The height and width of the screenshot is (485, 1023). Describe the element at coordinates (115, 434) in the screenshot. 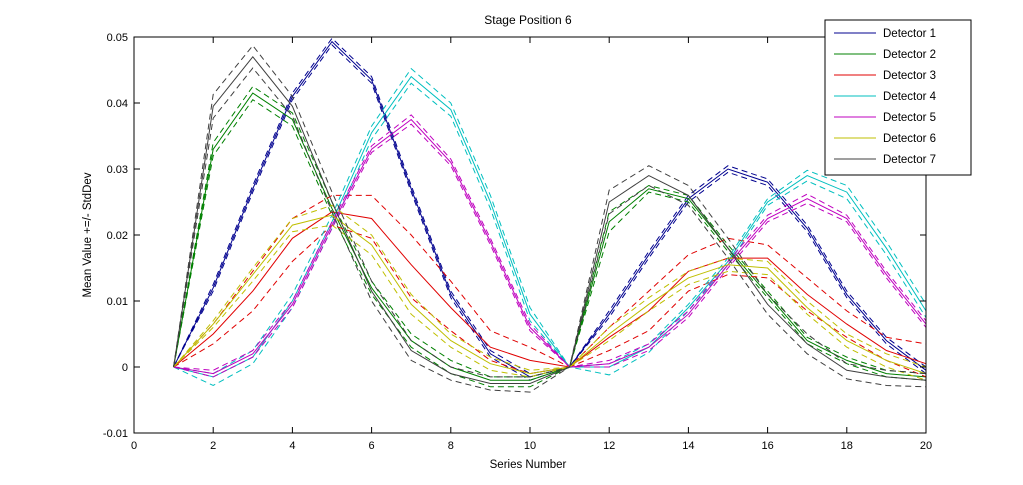

I see `y-tick-label: -0.01` at that location.